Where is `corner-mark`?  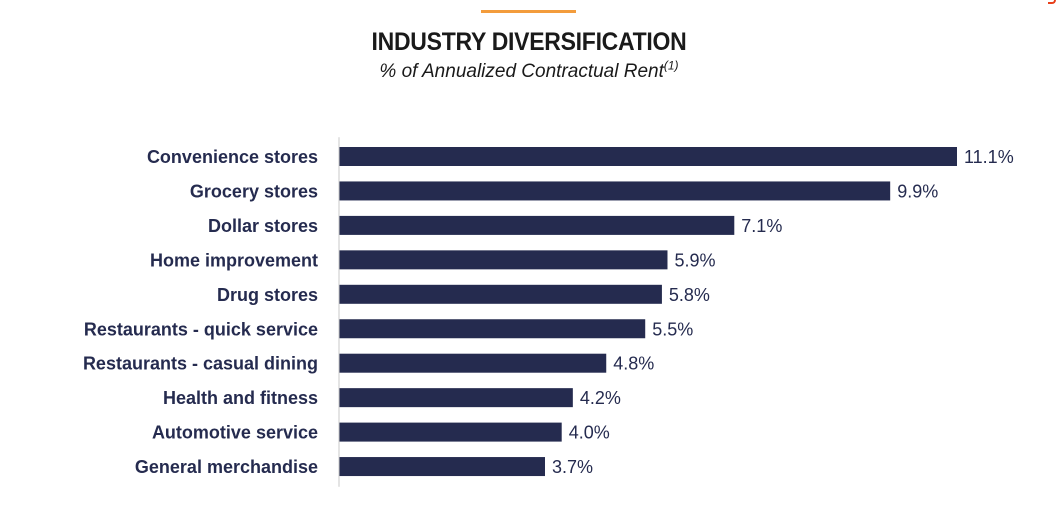
corner-mark is located at coordinates (1052, 2).